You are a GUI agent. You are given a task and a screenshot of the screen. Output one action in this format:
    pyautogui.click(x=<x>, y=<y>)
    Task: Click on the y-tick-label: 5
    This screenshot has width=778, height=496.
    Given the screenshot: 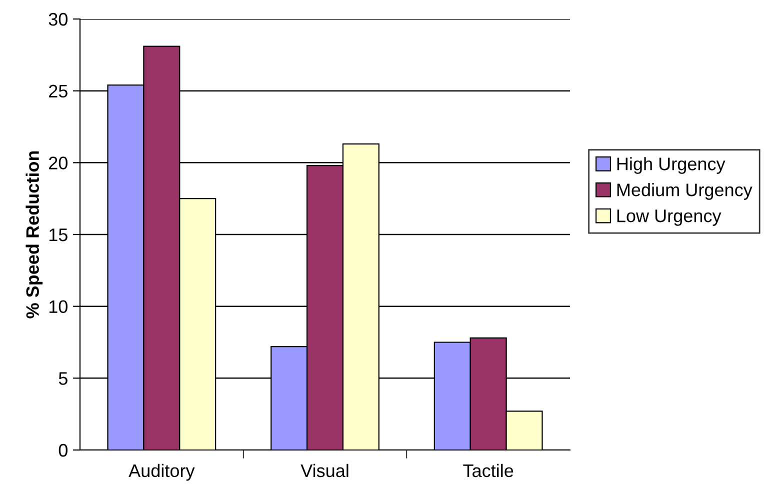 What is the action you would take?
    pyautogui.click(x=63, y=378)
    